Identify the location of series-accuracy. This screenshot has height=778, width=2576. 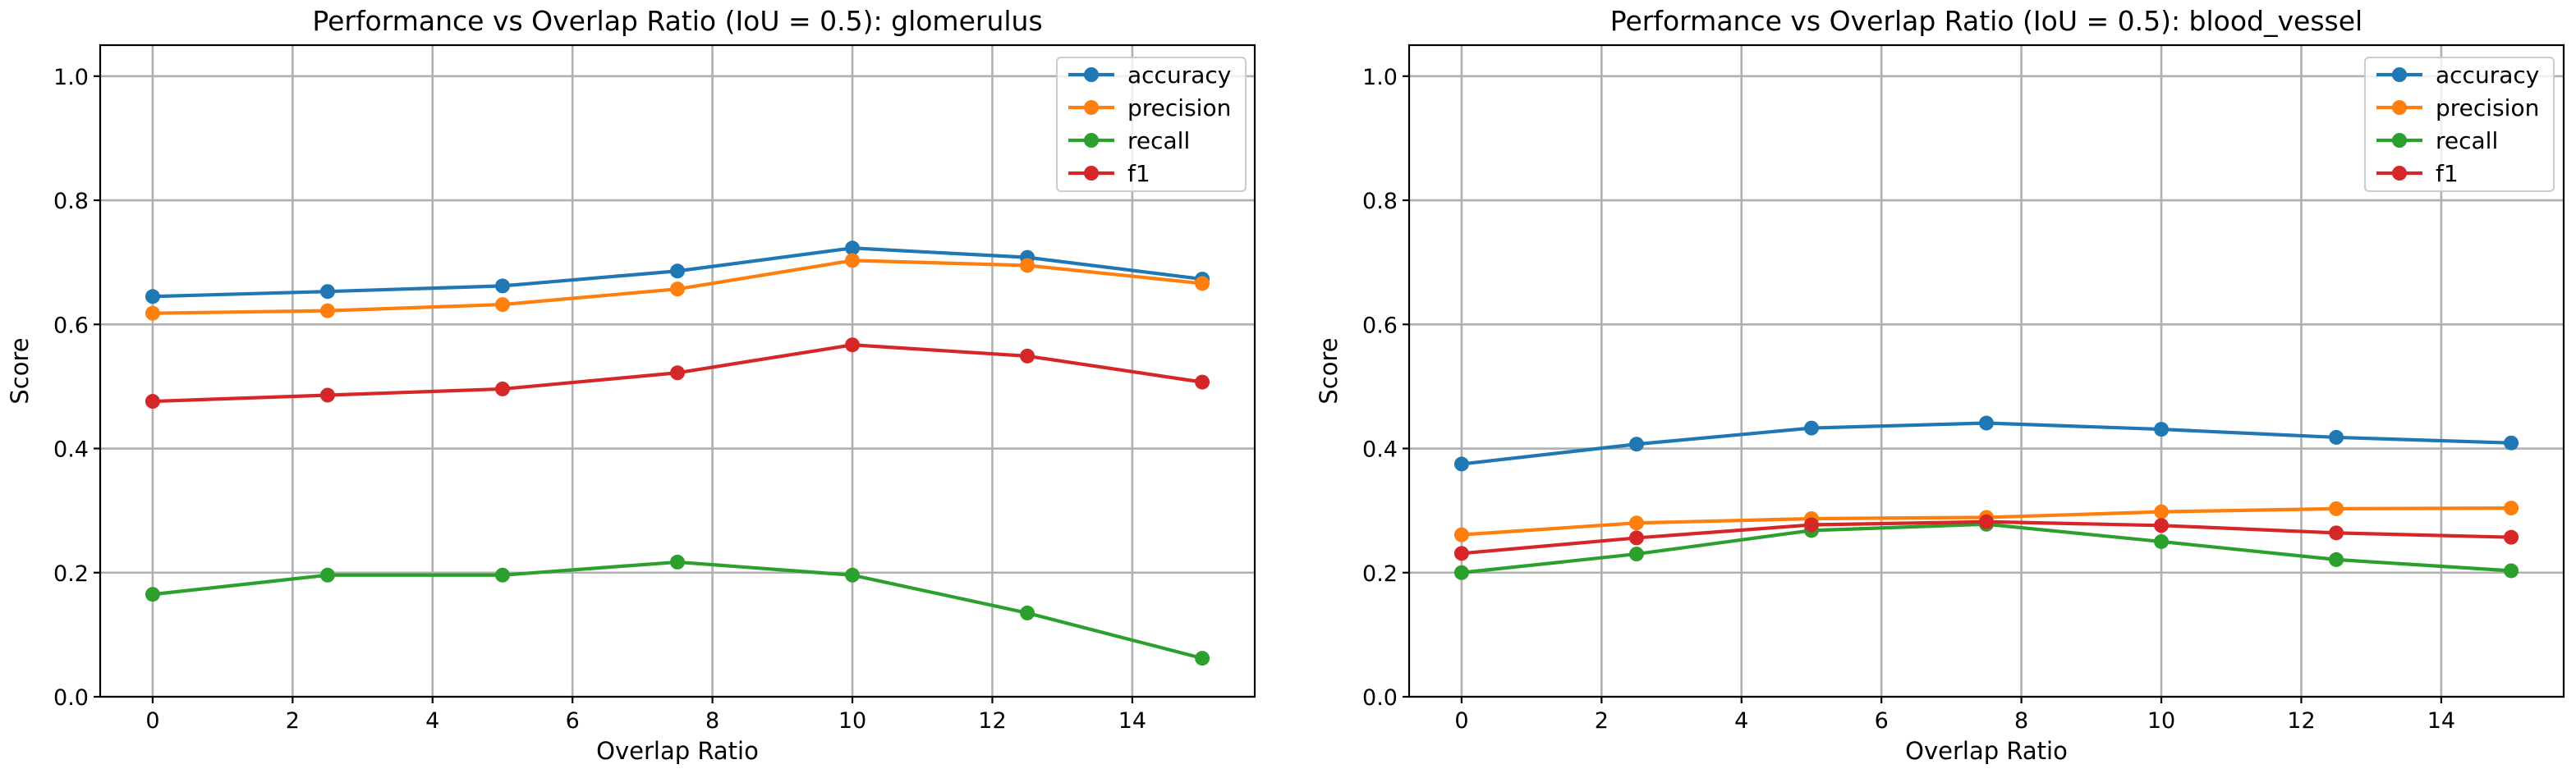
(1986, 443).